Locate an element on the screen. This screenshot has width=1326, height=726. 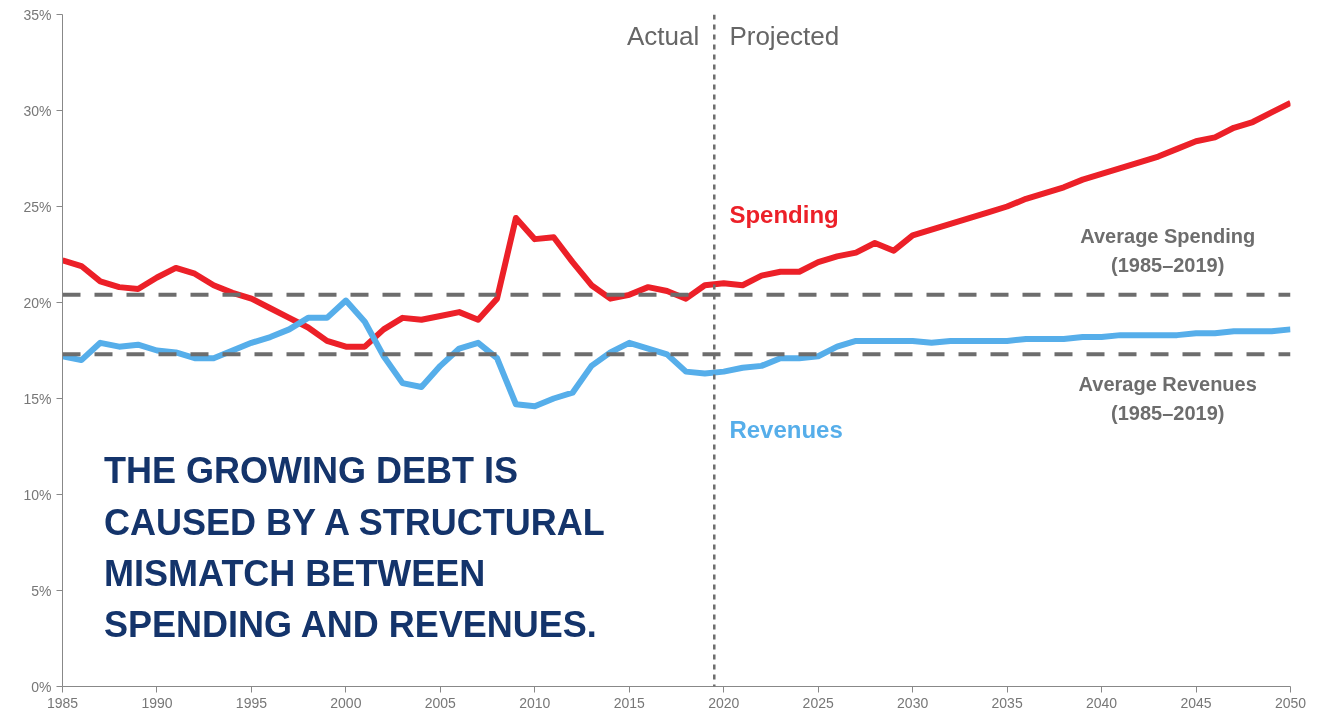
y-tick-label: 15% is located at coordinates (37, 398).